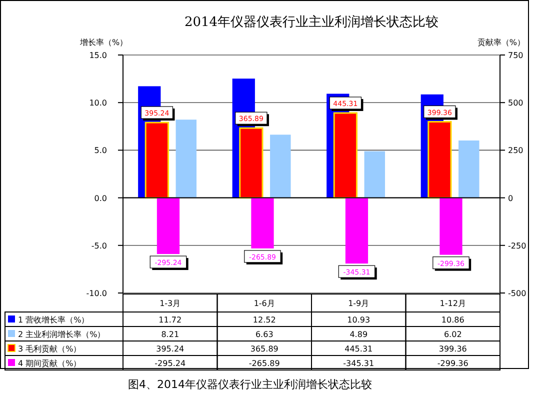  Describe the element at coordinates (358, 320) in the screenshot. I see `data-label: 10.93` at that location.